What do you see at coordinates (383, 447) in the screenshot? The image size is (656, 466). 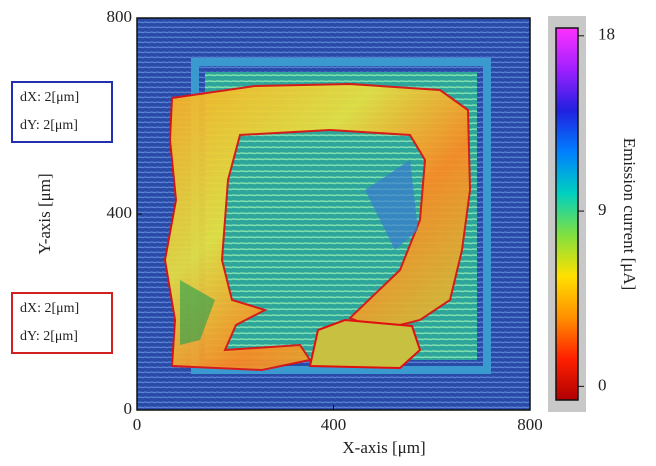 I see `x-axis-label: X-axis [μm]` at bounding box center [383, 447].